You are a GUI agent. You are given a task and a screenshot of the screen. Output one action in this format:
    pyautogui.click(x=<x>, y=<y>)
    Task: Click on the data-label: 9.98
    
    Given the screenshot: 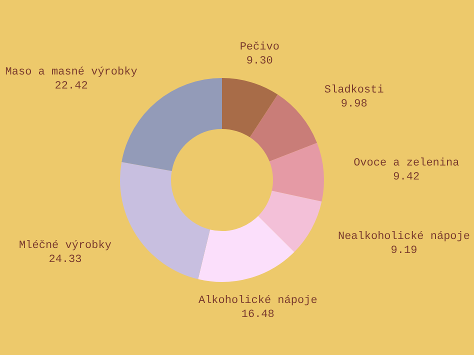 What is the action you would take?
    pyautogui.click(x=354, y=104)
    